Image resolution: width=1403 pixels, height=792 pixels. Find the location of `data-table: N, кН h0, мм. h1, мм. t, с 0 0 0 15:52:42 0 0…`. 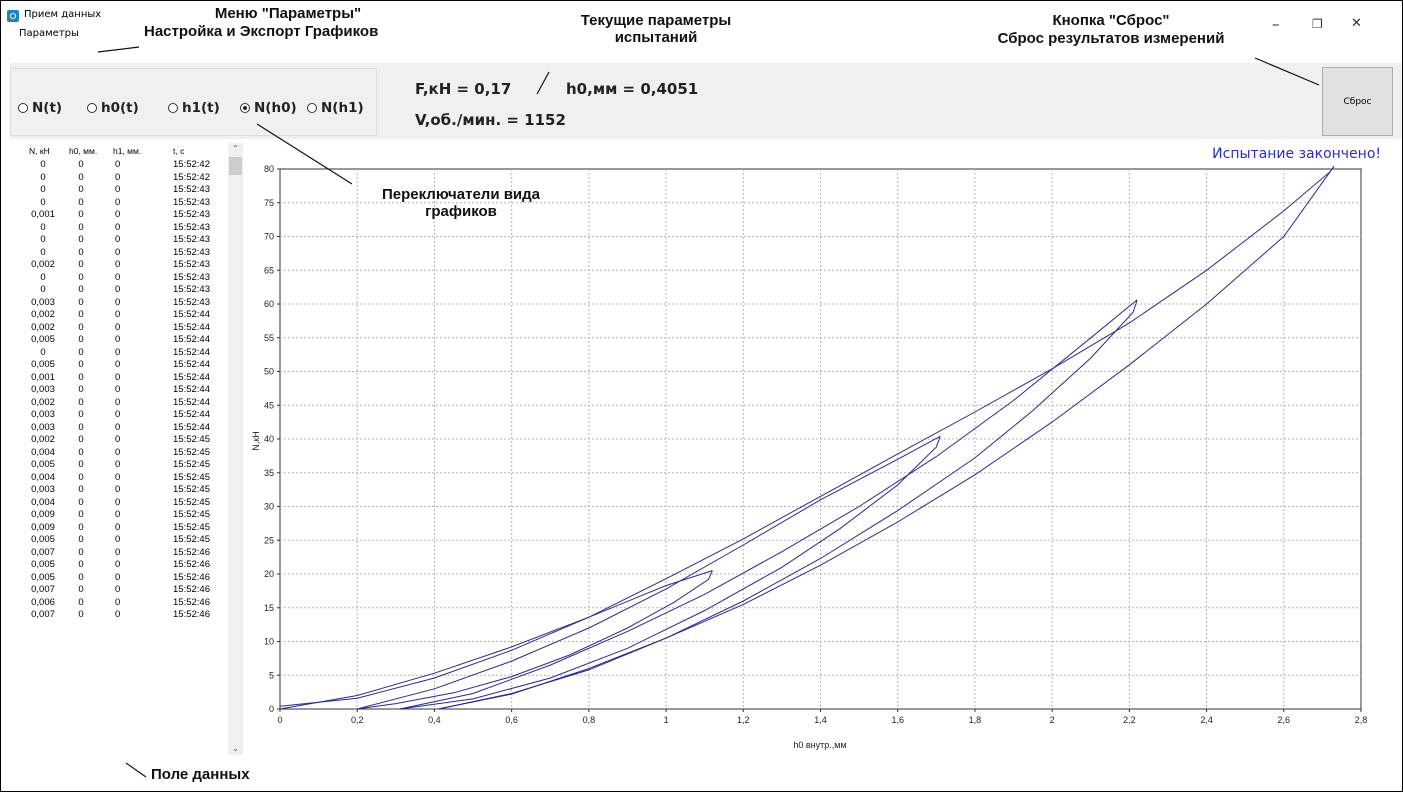

data-table: N, кН h0, мм. h1, мм. t, с 0 0 0 15:52:42 0 0… is located at coordinates (134, 449).